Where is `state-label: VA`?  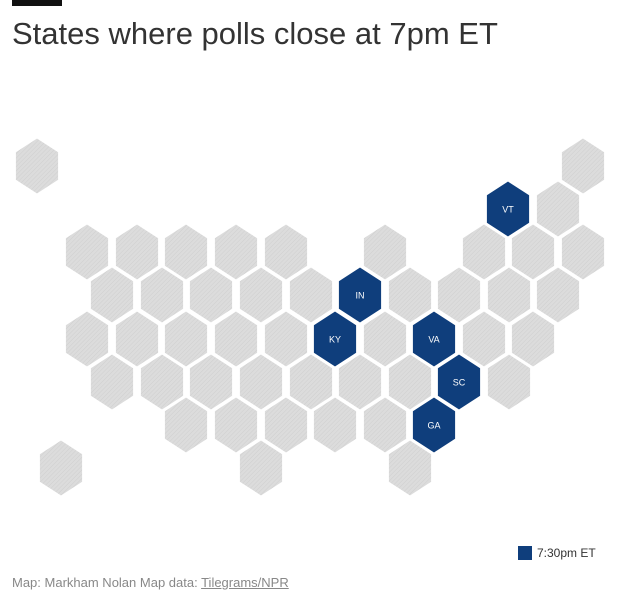
state-label: VA is located at coordinates (433, 340).